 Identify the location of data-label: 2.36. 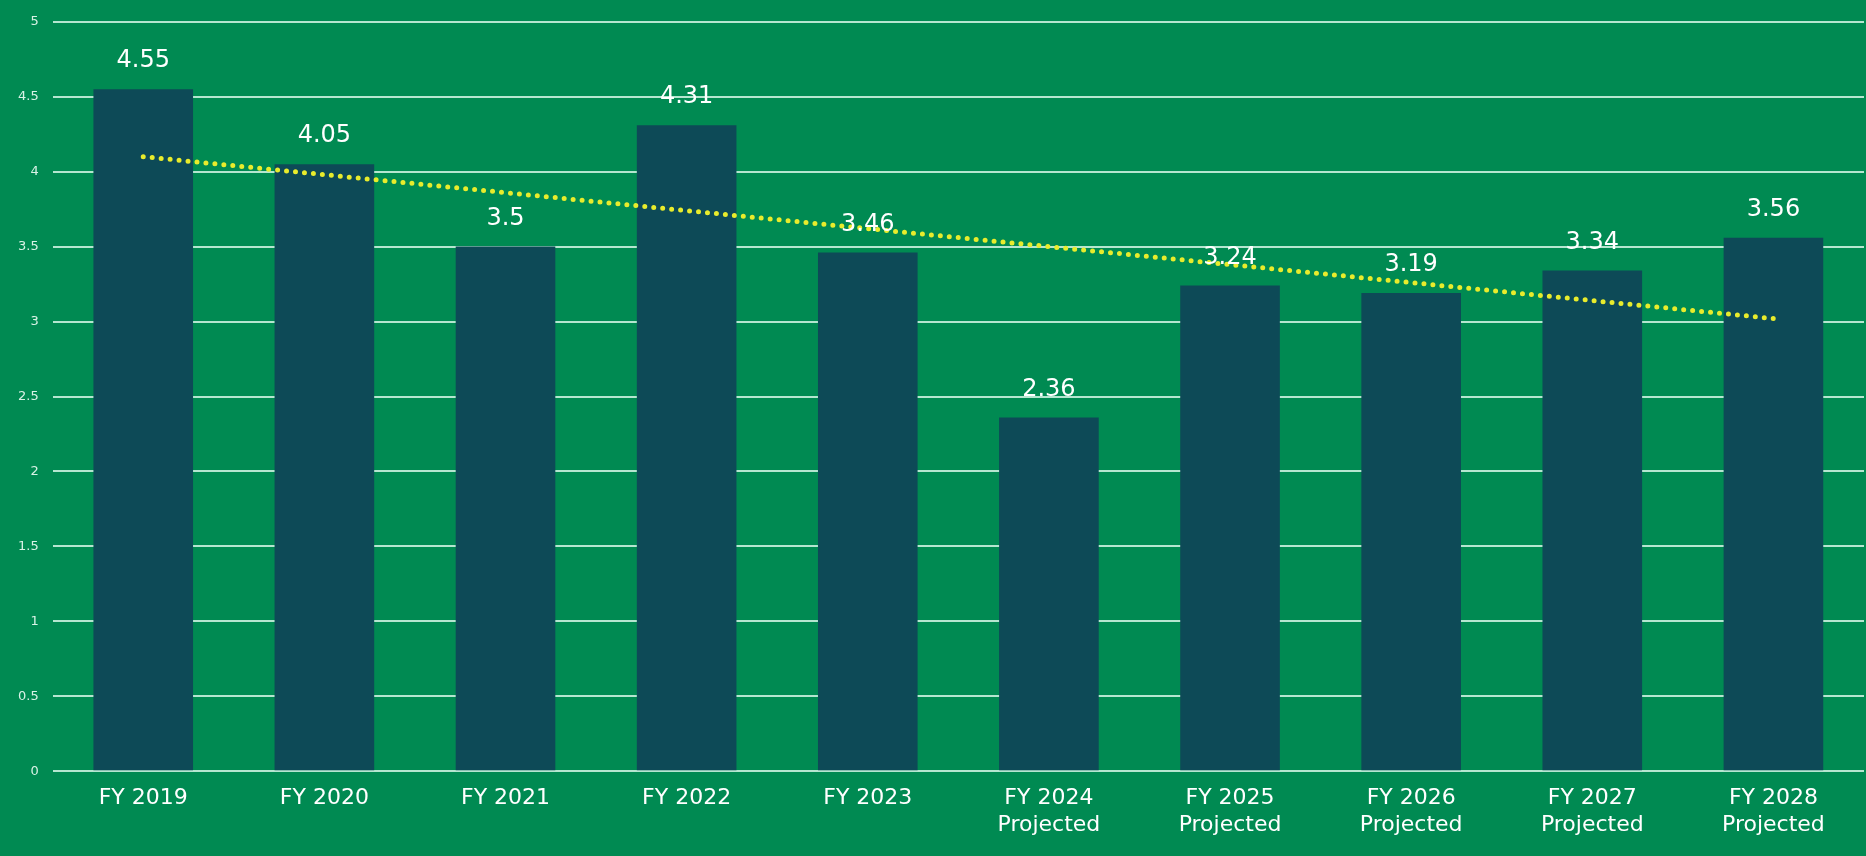
(1049, 387).